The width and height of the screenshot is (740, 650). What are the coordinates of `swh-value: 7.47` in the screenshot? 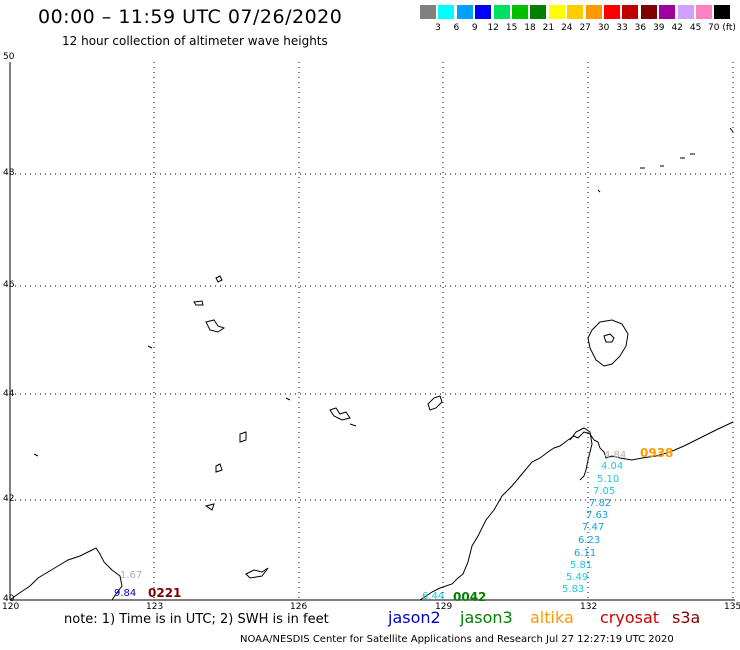 It's located at (593, 527).